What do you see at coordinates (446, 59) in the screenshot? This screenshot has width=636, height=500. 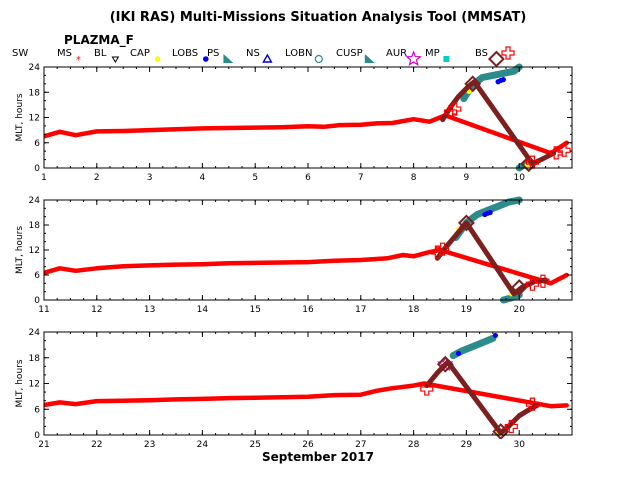 I see `legend-marker-mp` at bounding box center [446, 59].